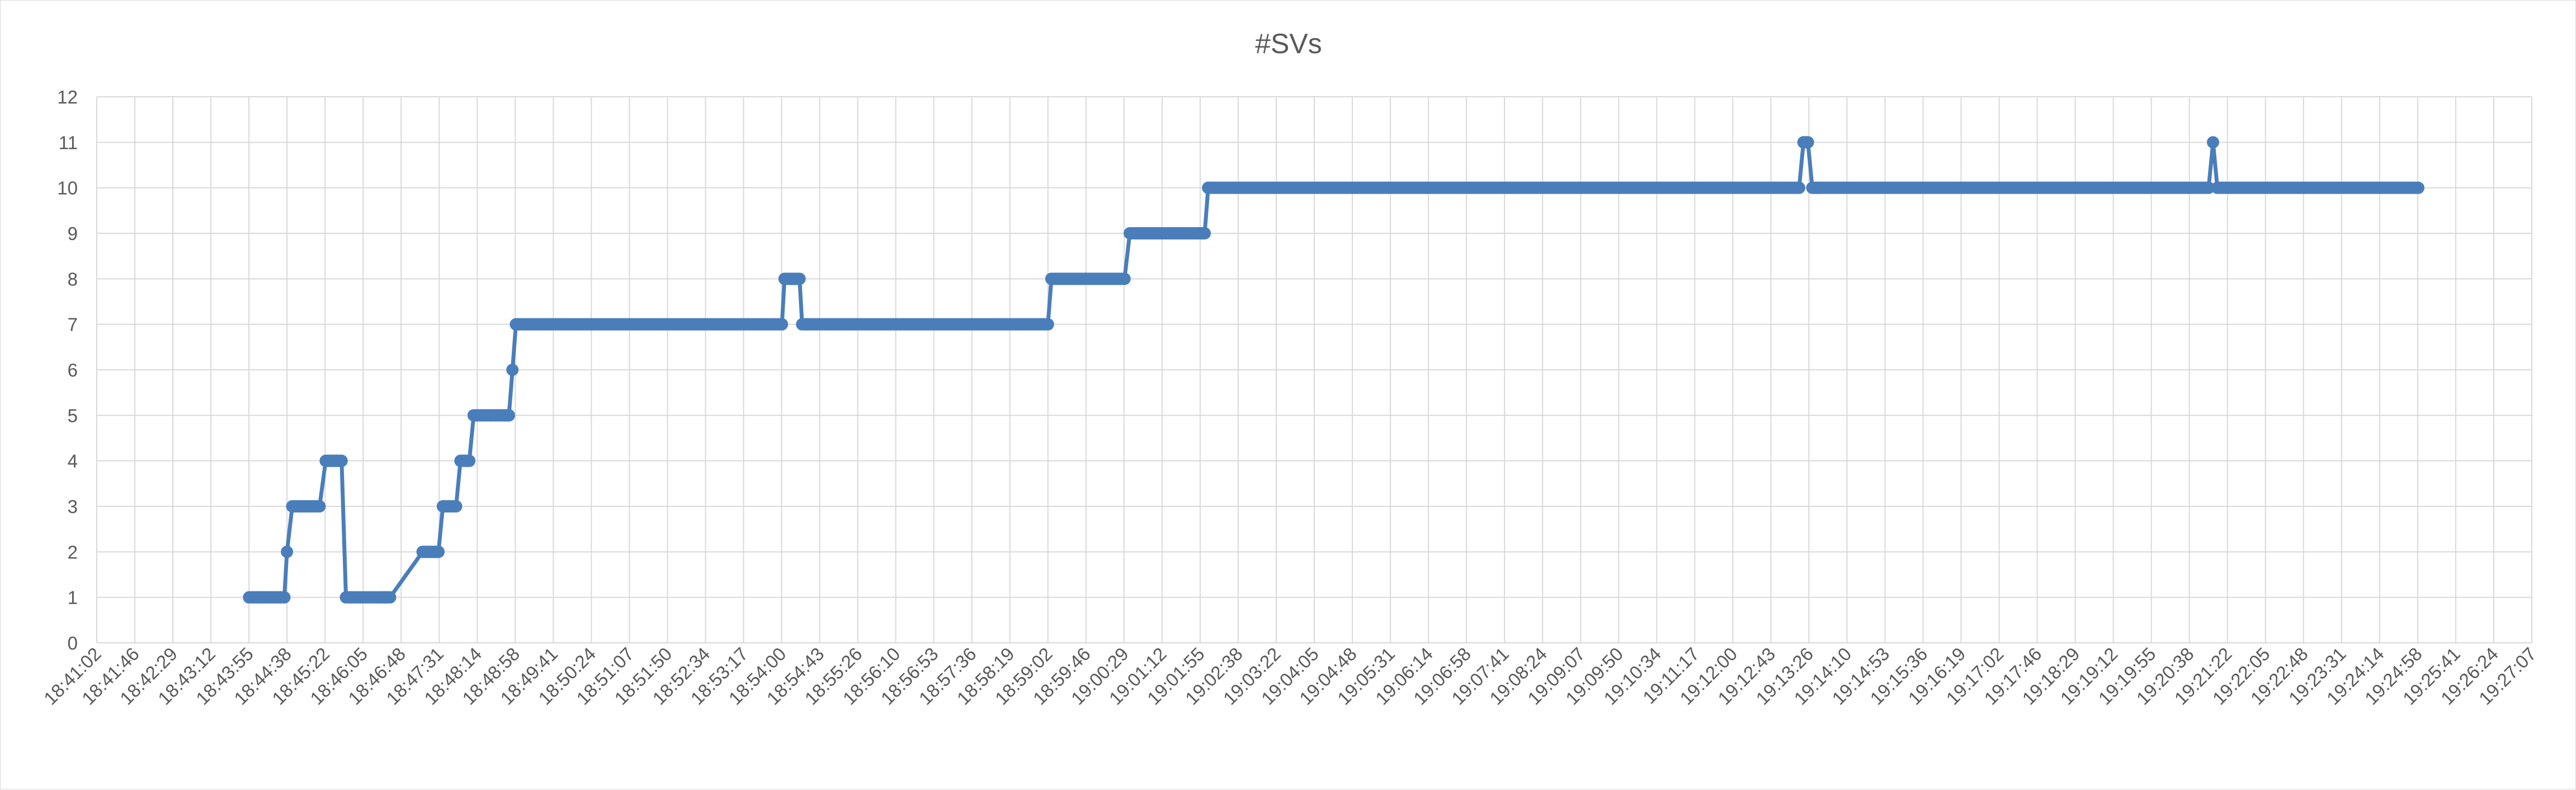 This screenshot has height=790, width=2576. What do you see at coordinates (67, 97) in the screenshot?
I see `y-tick-label: 12` at bounding box center [67, 97].